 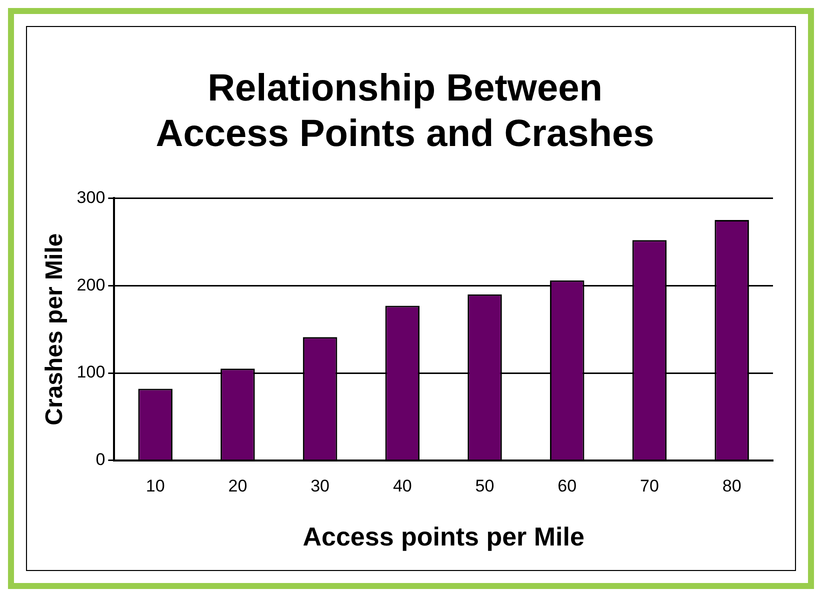 What do you see at coordinates (567, 486) in the screenshot?
I see `x-tick-label: 60` at bounding box center [567, 486].